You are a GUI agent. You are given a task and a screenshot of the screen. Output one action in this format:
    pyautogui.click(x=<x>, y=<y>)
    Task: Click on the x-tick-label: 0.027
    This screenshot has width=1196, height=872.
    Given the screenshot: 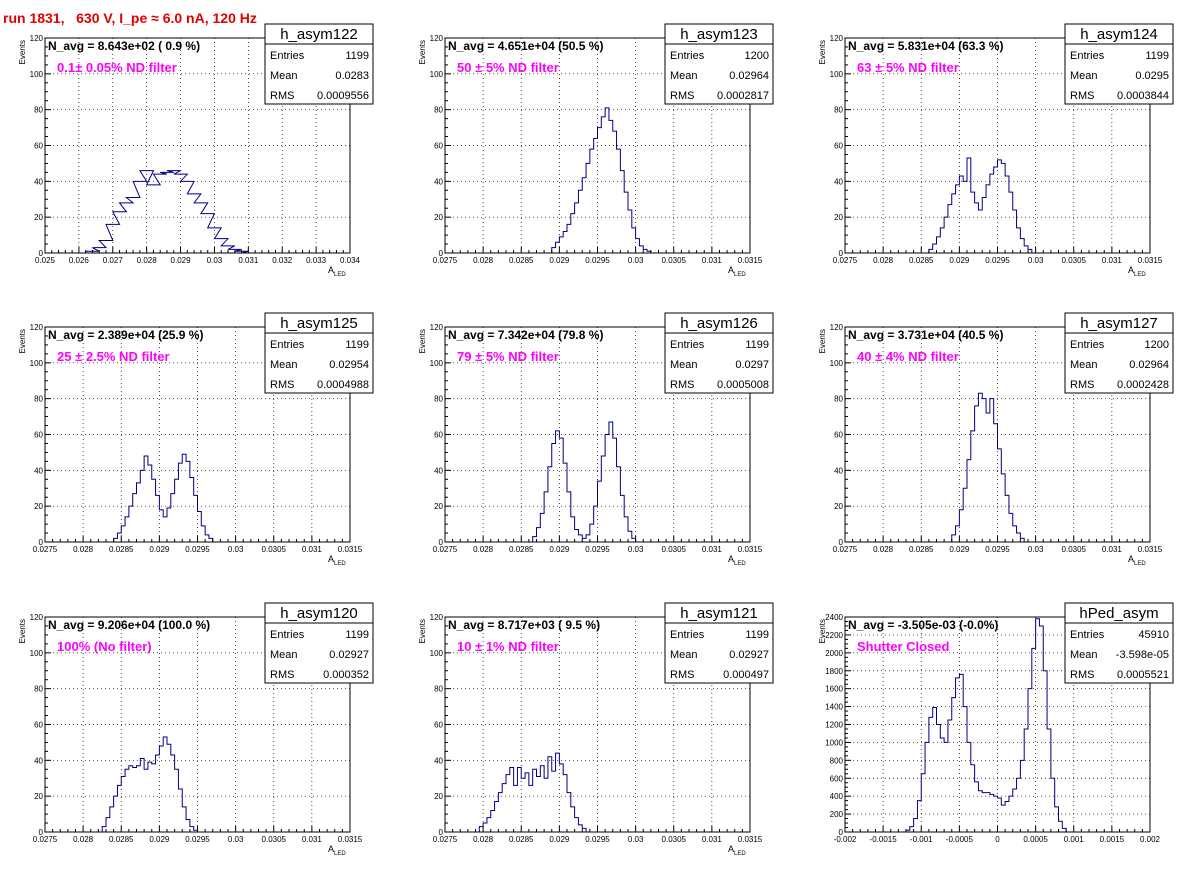 What is the action you would take?
    pyautogui.click(x=113, y=260)
    